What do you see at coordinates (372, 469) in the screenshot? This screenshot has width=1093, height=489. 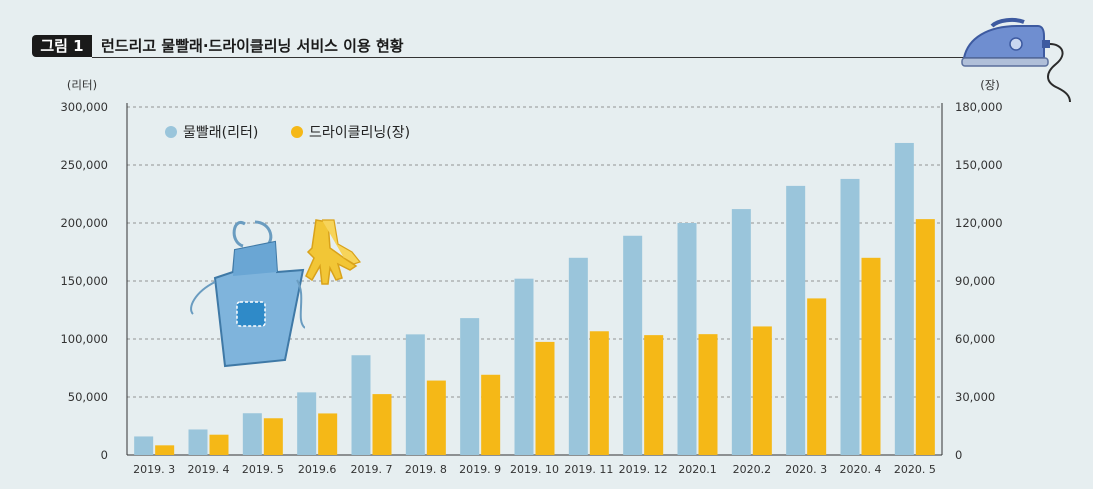 I see `x-tick-label: 2019. 7` at bounding box center [372, 469].